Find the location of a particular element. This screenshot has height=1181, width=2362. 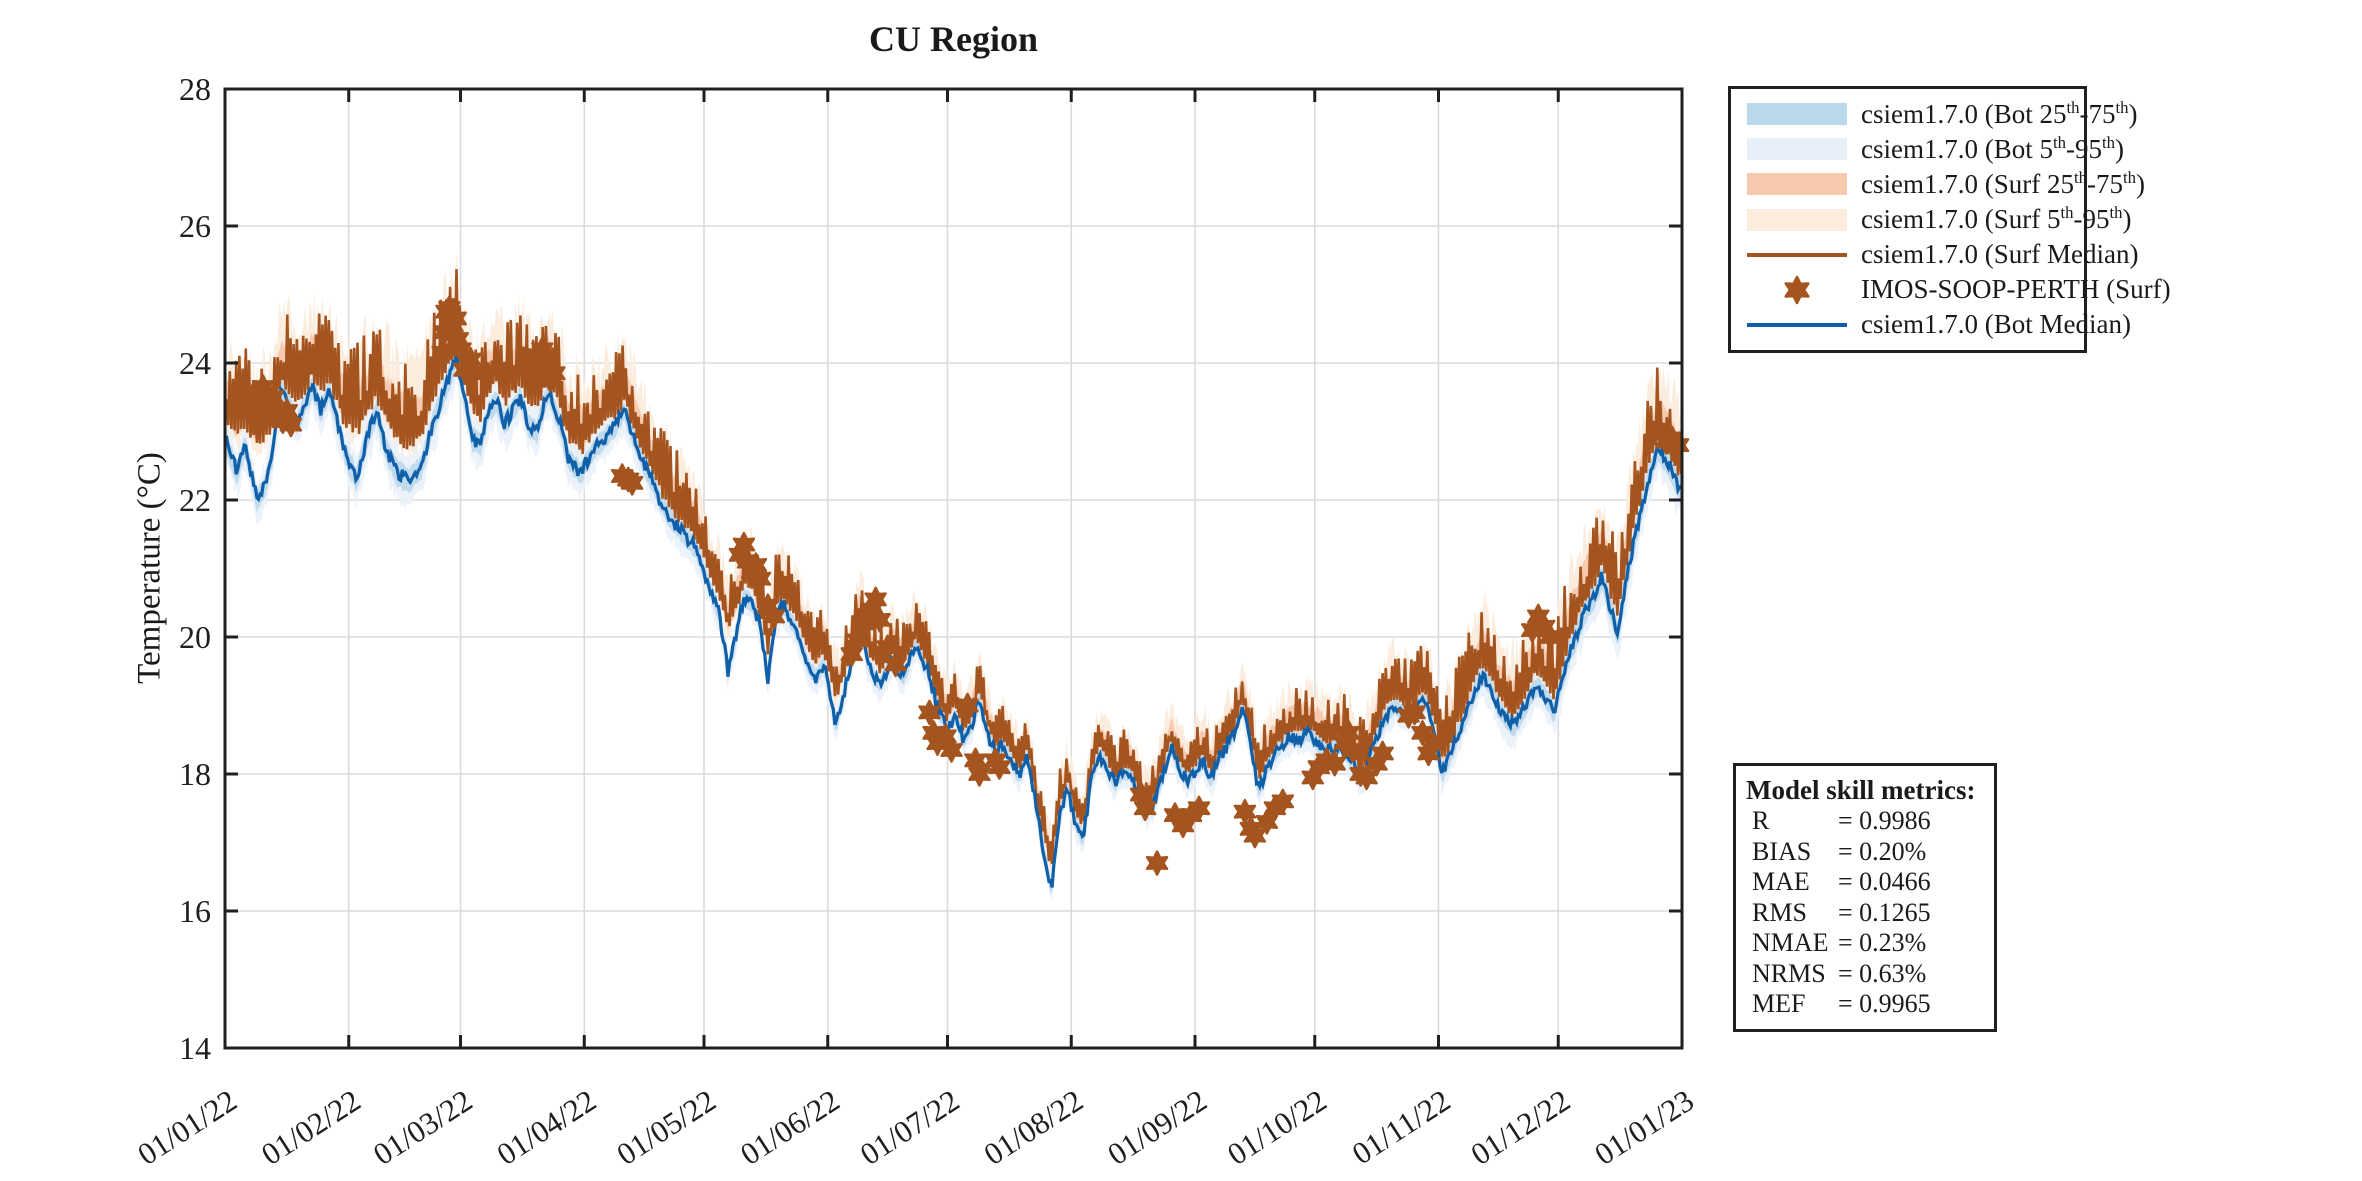

y-axis-label: Temperature (°C) is located at coordinates (149, 568).